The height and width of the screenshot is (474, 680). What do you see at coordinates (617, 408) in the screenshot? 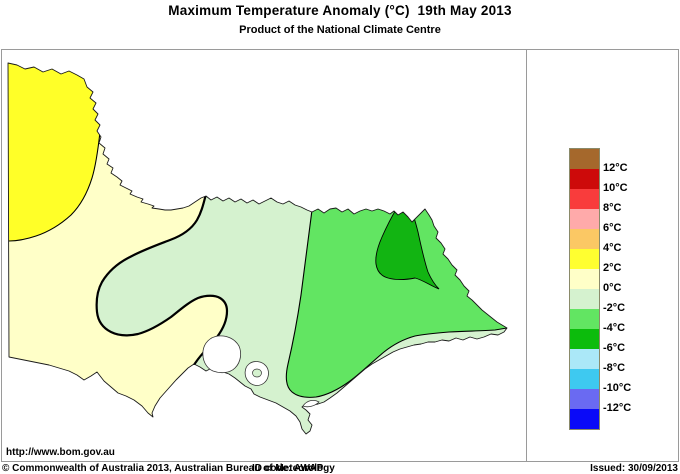
I see `legend-tick-label: -12°C` at bounding box center [617, 408].